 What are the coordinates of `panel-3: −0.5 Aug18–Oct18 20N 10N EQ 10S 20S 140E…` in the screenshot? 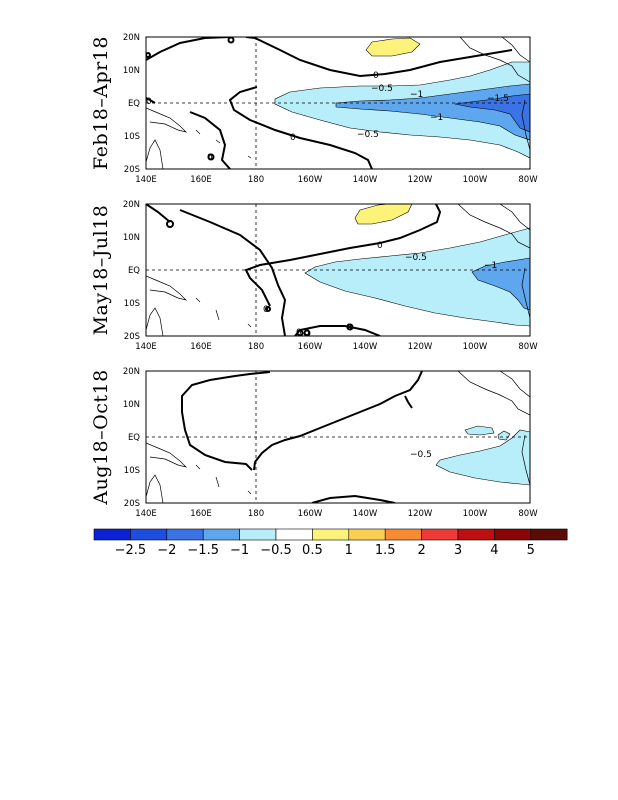 It's located at (314, 443).